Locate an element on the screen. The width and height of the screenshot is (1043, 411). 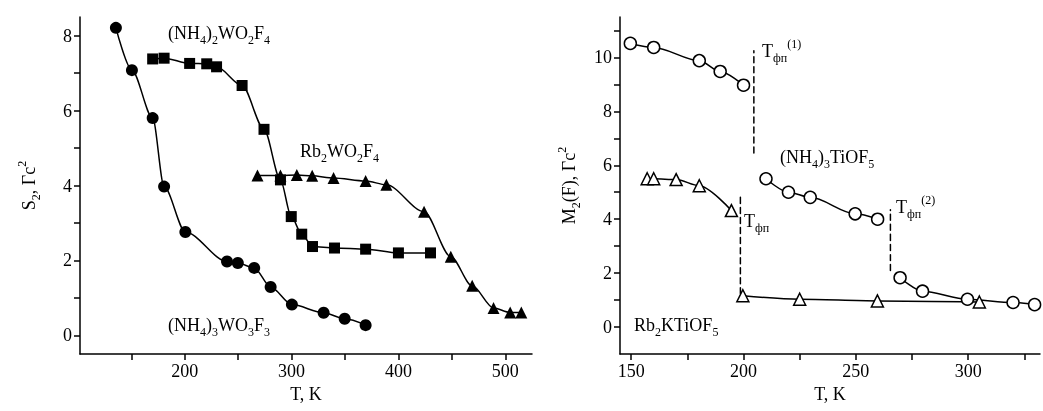
x-tick-label: 400 is located at coordinates (398, 371).